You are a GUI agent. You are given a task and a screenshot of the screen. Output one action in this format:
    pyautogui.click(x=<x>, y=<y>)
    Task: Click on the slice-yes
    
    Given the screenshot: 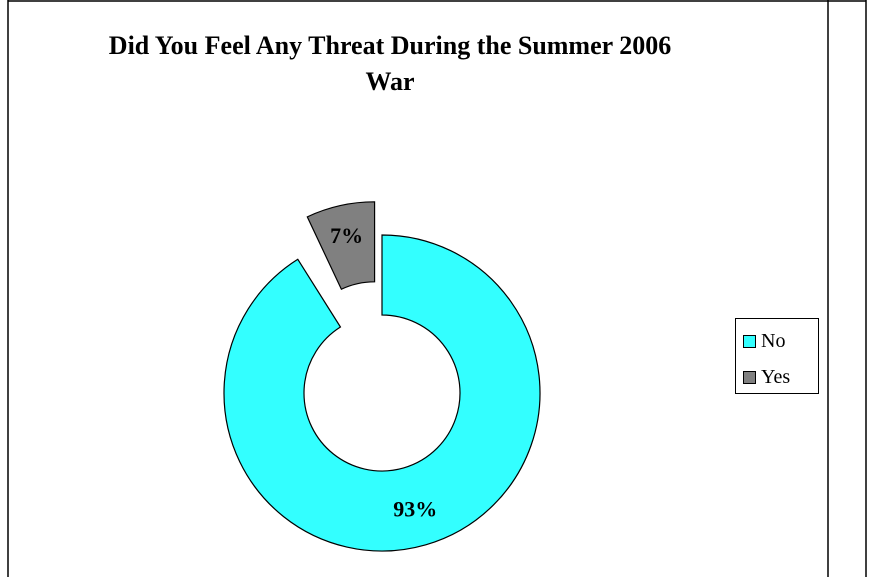 What is the action you would take?
    pyautogui.click(x=341, y=246)
    